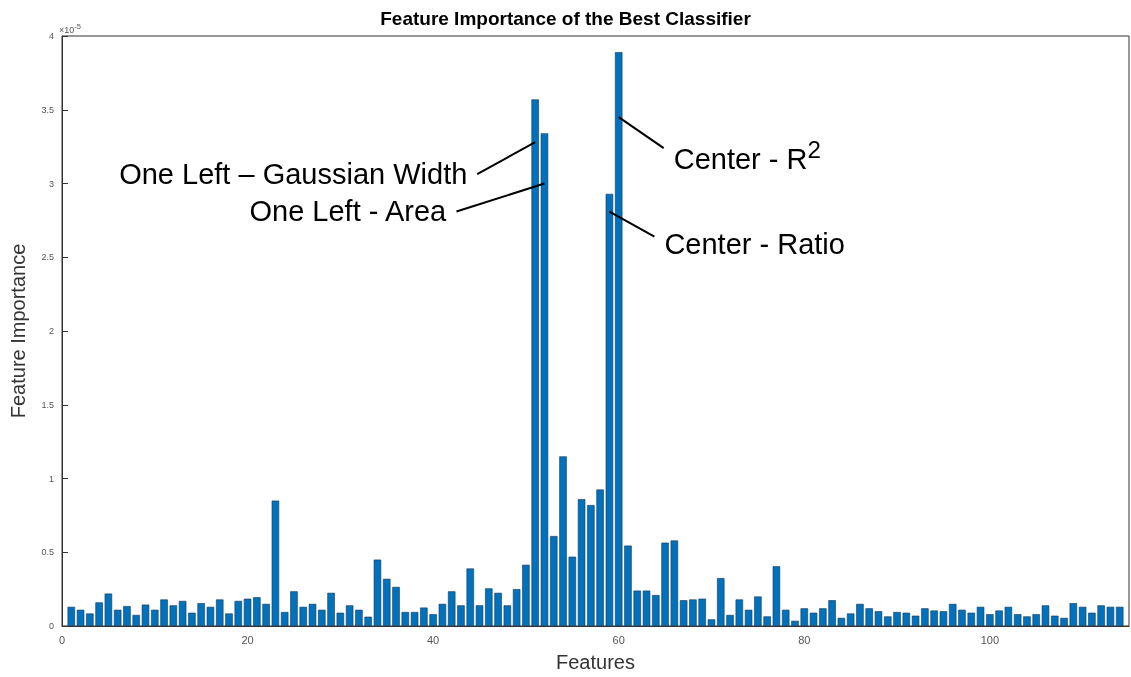 The width and height of the screenshot is (1131, 677). What do you see at coordinates (51, 626) in the screenshot?
I see `y-tick-label: 0` at bounding box center [51, 626].